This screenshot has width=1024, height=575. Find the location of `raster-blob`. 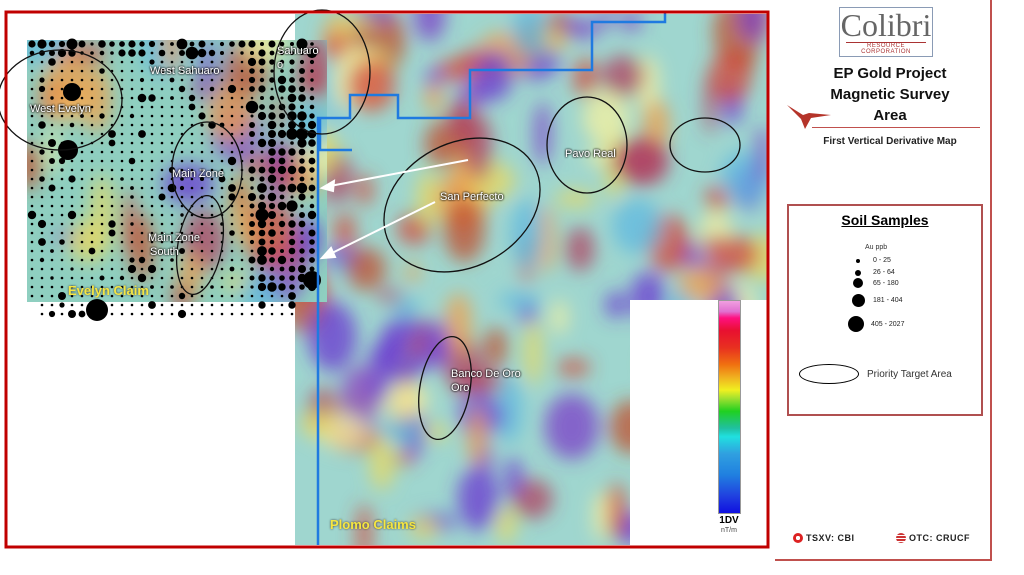

raster-blob is located at coordinates (89, 241).